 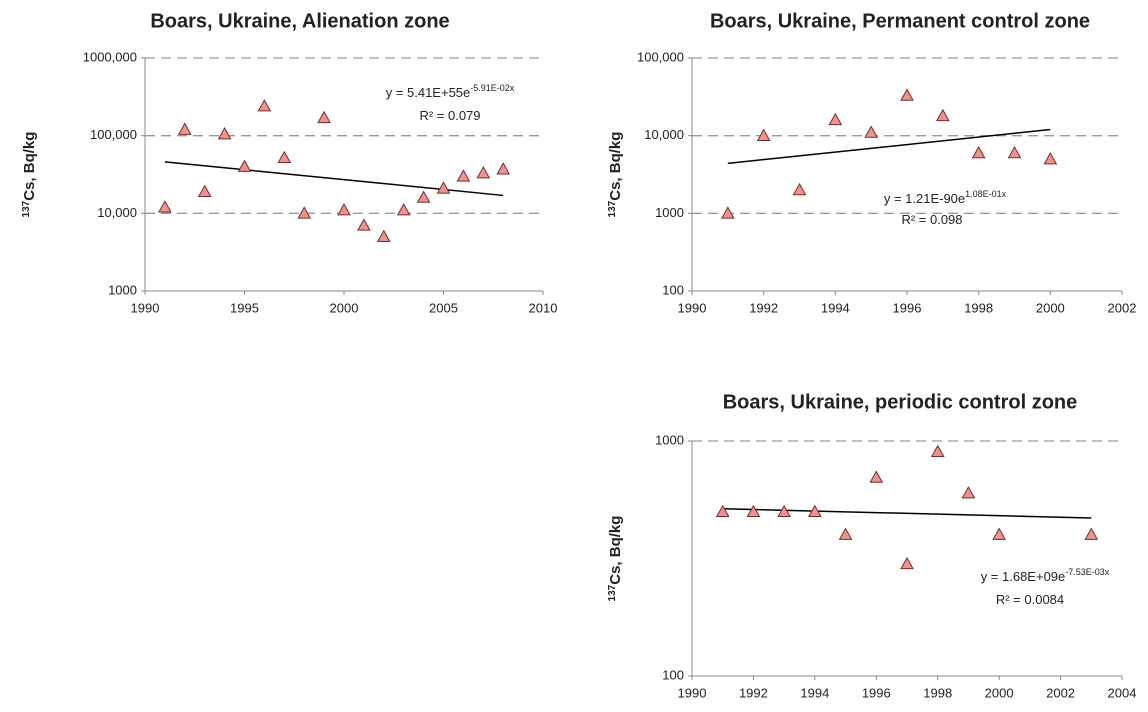 I want to click on x-tick-label: 1995, so click(x=244, y=307).